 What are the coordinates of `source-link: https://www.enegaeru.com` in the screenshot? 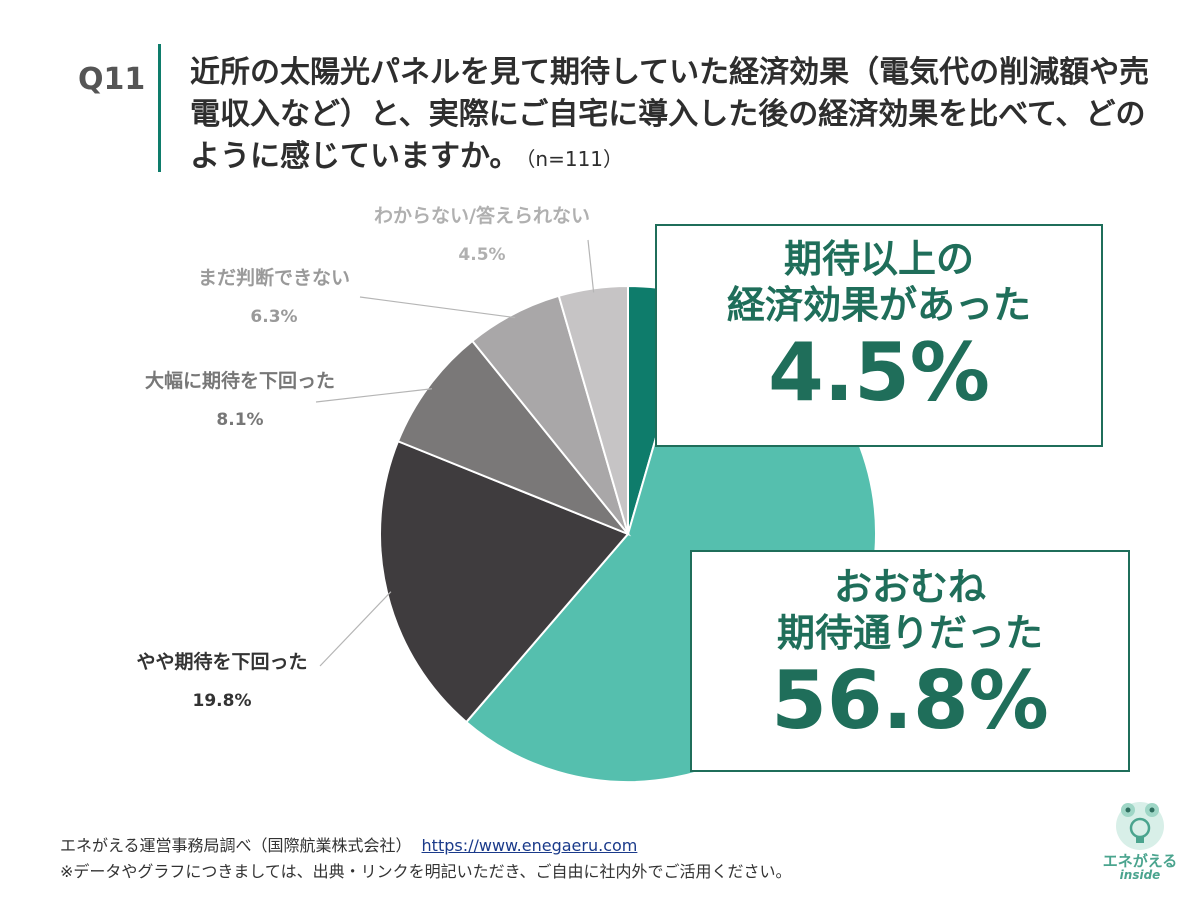 It's located at (529, 845).